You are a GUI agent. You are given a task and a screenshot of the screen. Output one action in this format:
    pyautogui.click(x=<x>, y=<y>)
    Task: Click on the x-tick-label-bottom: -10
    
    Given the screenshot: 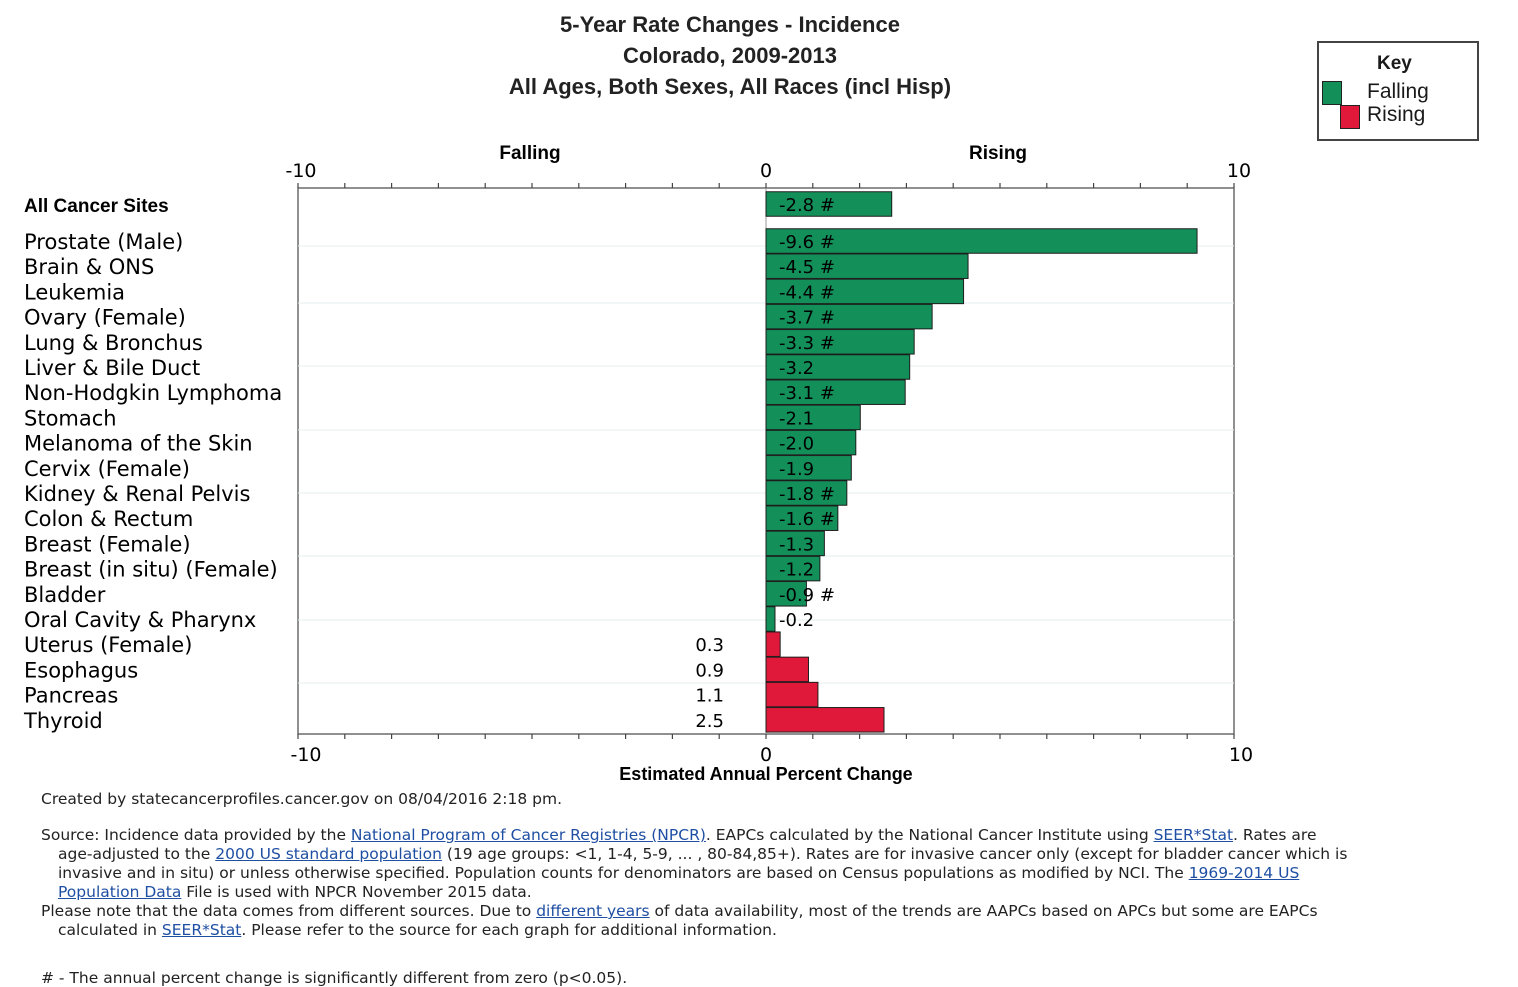 What is the action you would take?
    pyautogui.click(x=305, y=755)
    